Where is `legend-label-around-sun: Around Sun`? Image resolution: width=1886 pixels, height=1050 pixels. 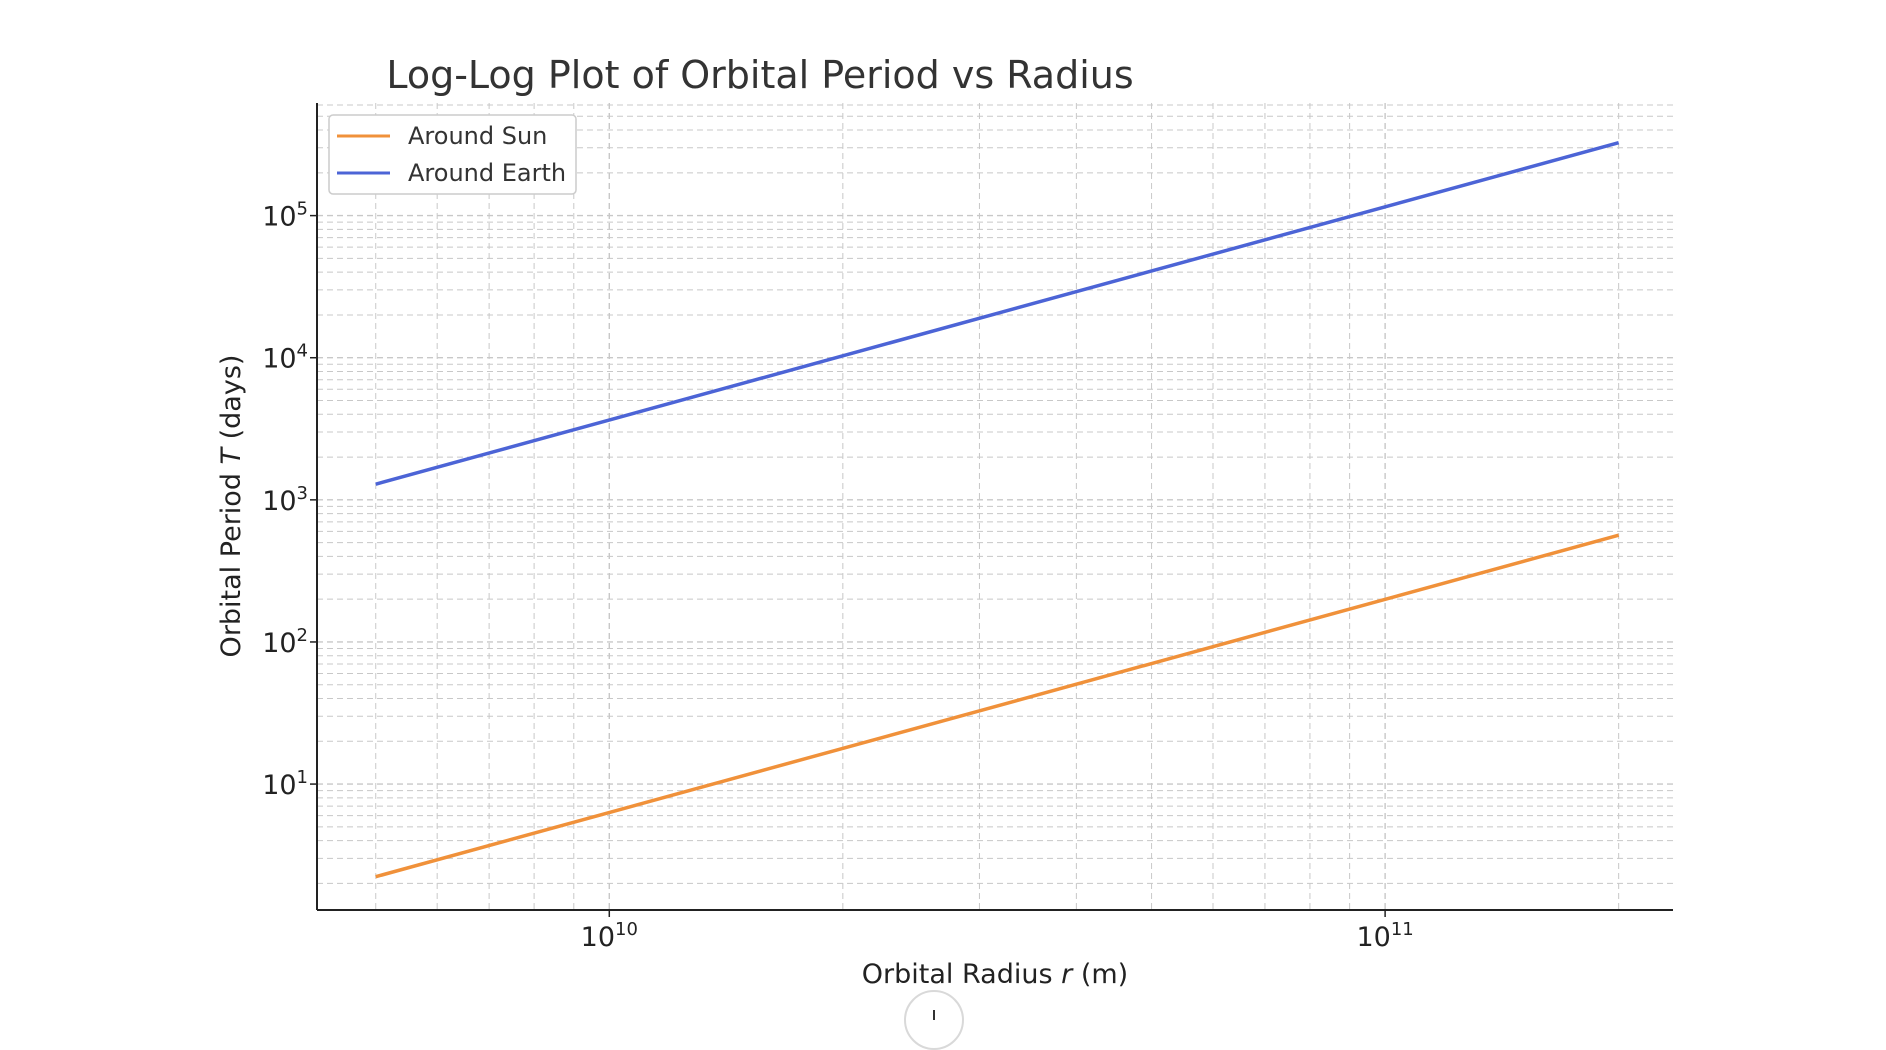
legend-label-around-sun: Around Sun is located at coordinates (477, 136).